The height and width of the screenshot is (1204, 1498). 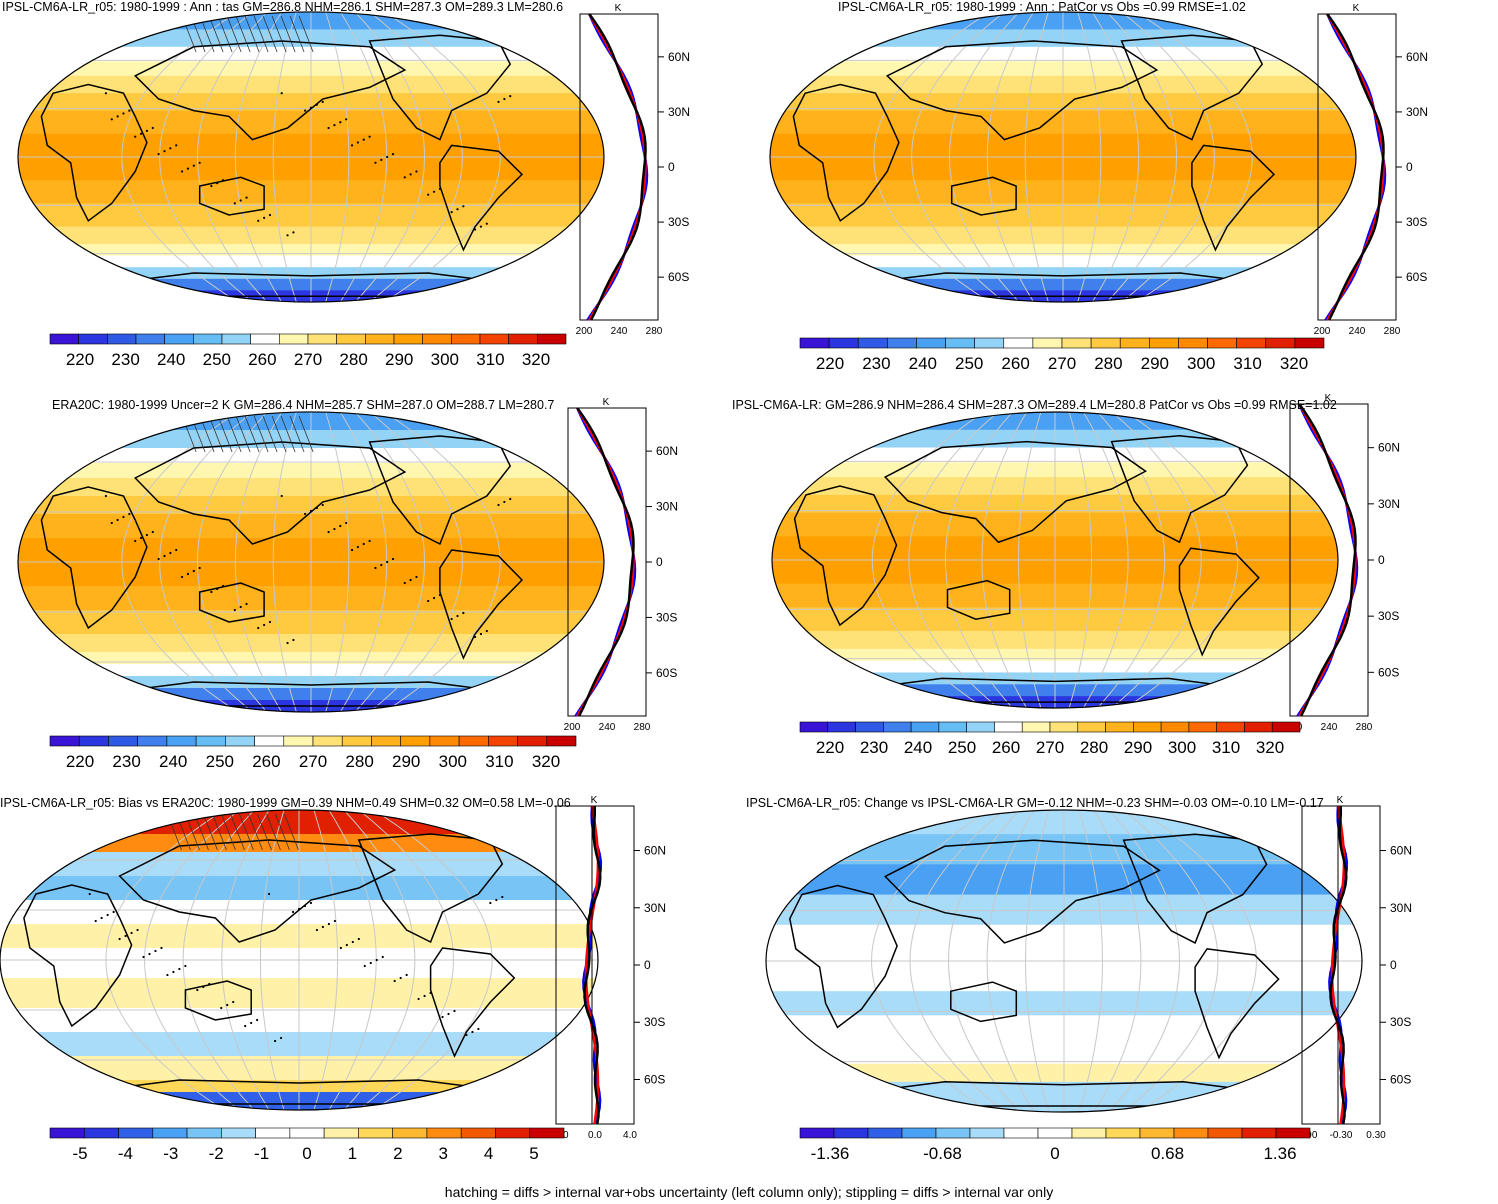 I want to click on colorbar-label: 230, so click(x=876, y=363).